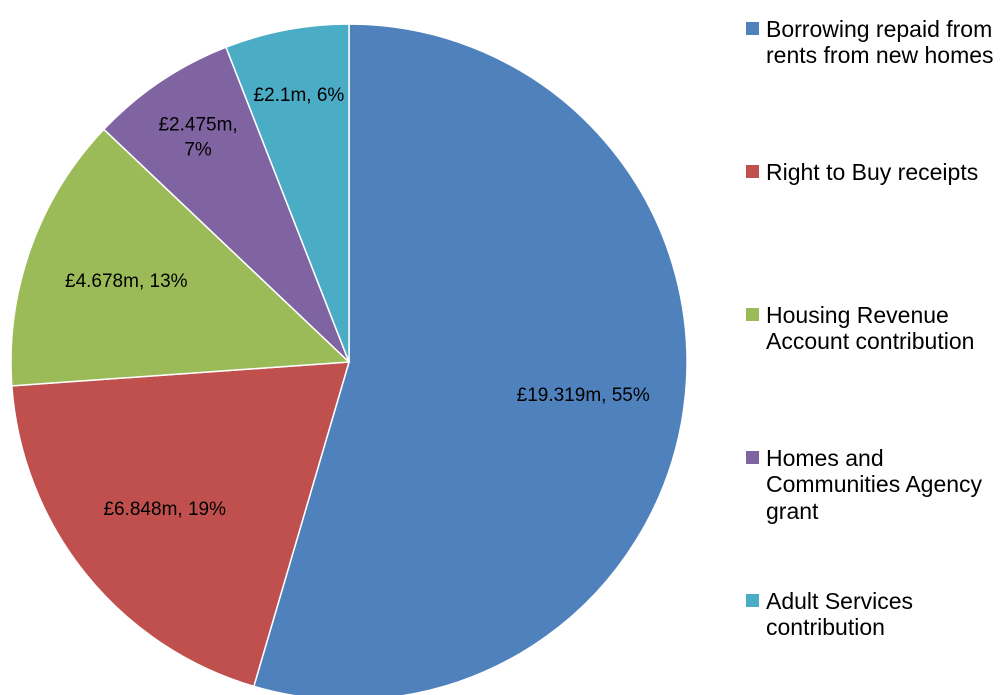  I want to click on data-label: £4.678m, 13%, so click(126, 282).